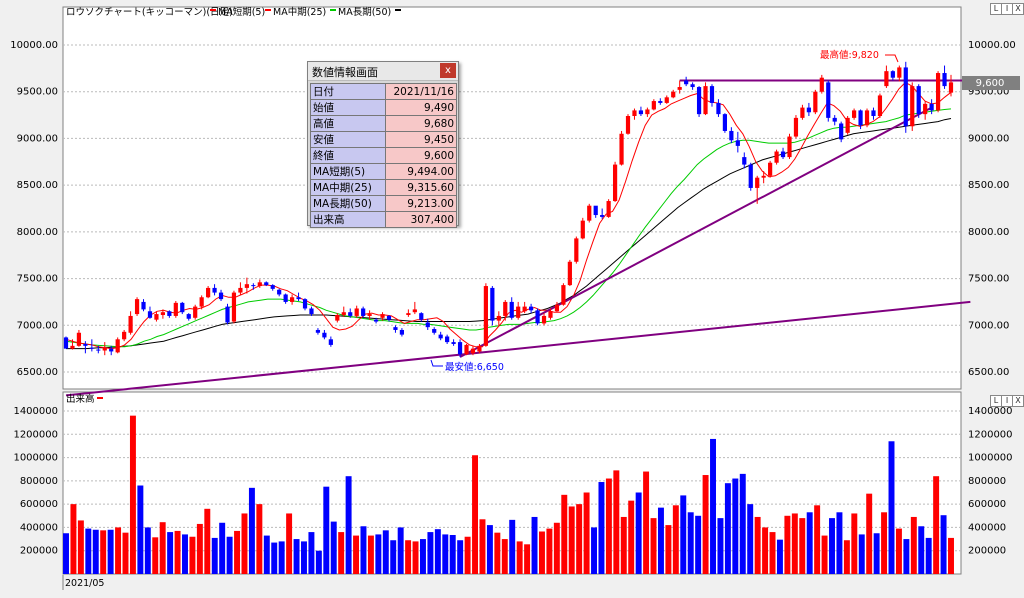 This screenshot has height=598, width=1024. What do you see at coordinates (448, 70) in the screenshot?
I see `info-panel-close-button: x` at bounding box center [448, 70].